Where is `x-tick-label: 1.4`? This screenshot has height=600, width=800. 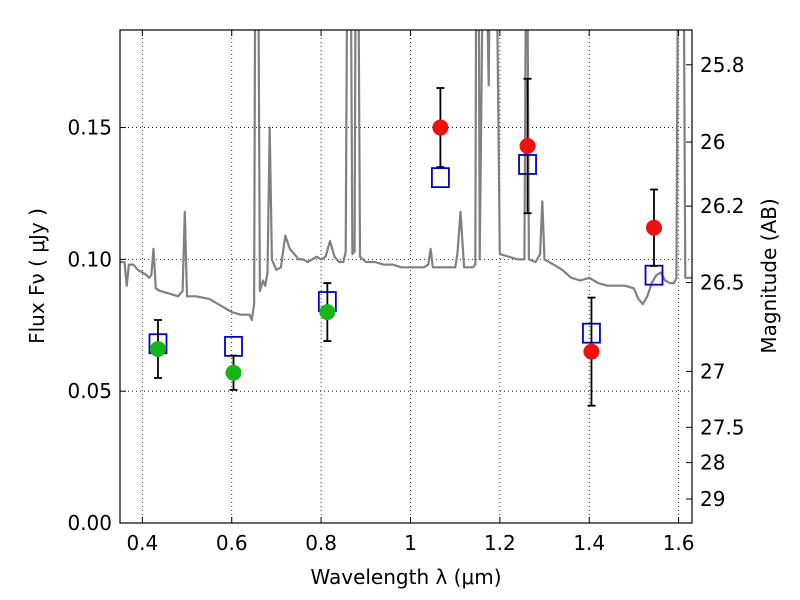
x-tick-label: 1.4 is located at coordinates (589, 543).